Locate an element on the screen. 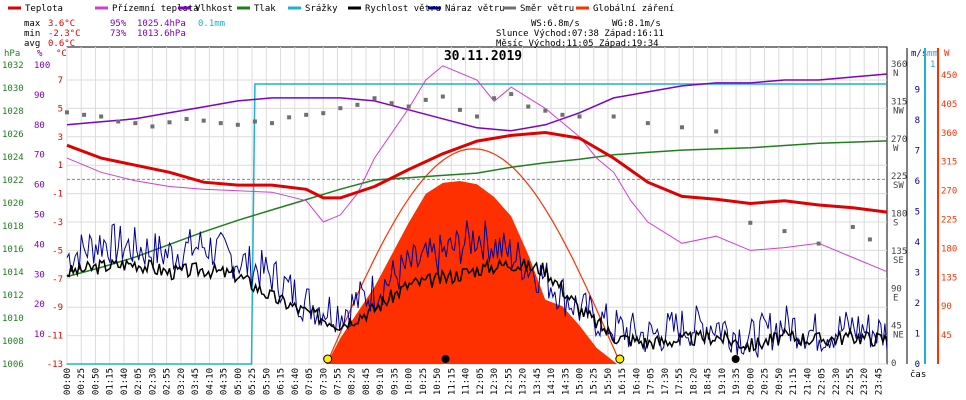 Image resolution: width=966 pixels, height=400 pixels. direction-tick: 315 is located at coordinates (899, 102).